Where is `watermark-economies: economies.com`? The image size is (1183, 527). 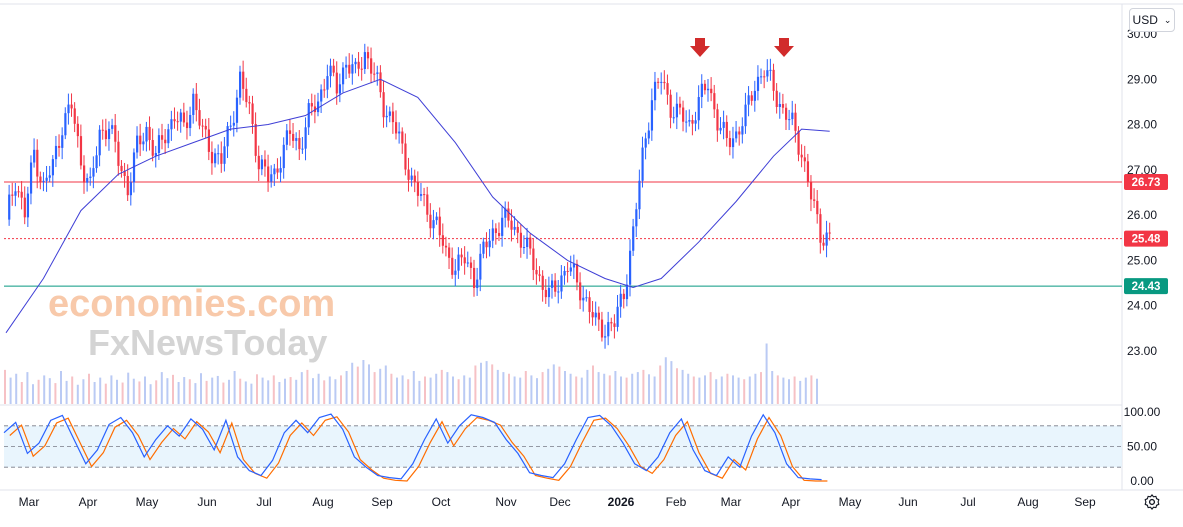 watermark-economies: economies.com is located at coordinates (191, 304).